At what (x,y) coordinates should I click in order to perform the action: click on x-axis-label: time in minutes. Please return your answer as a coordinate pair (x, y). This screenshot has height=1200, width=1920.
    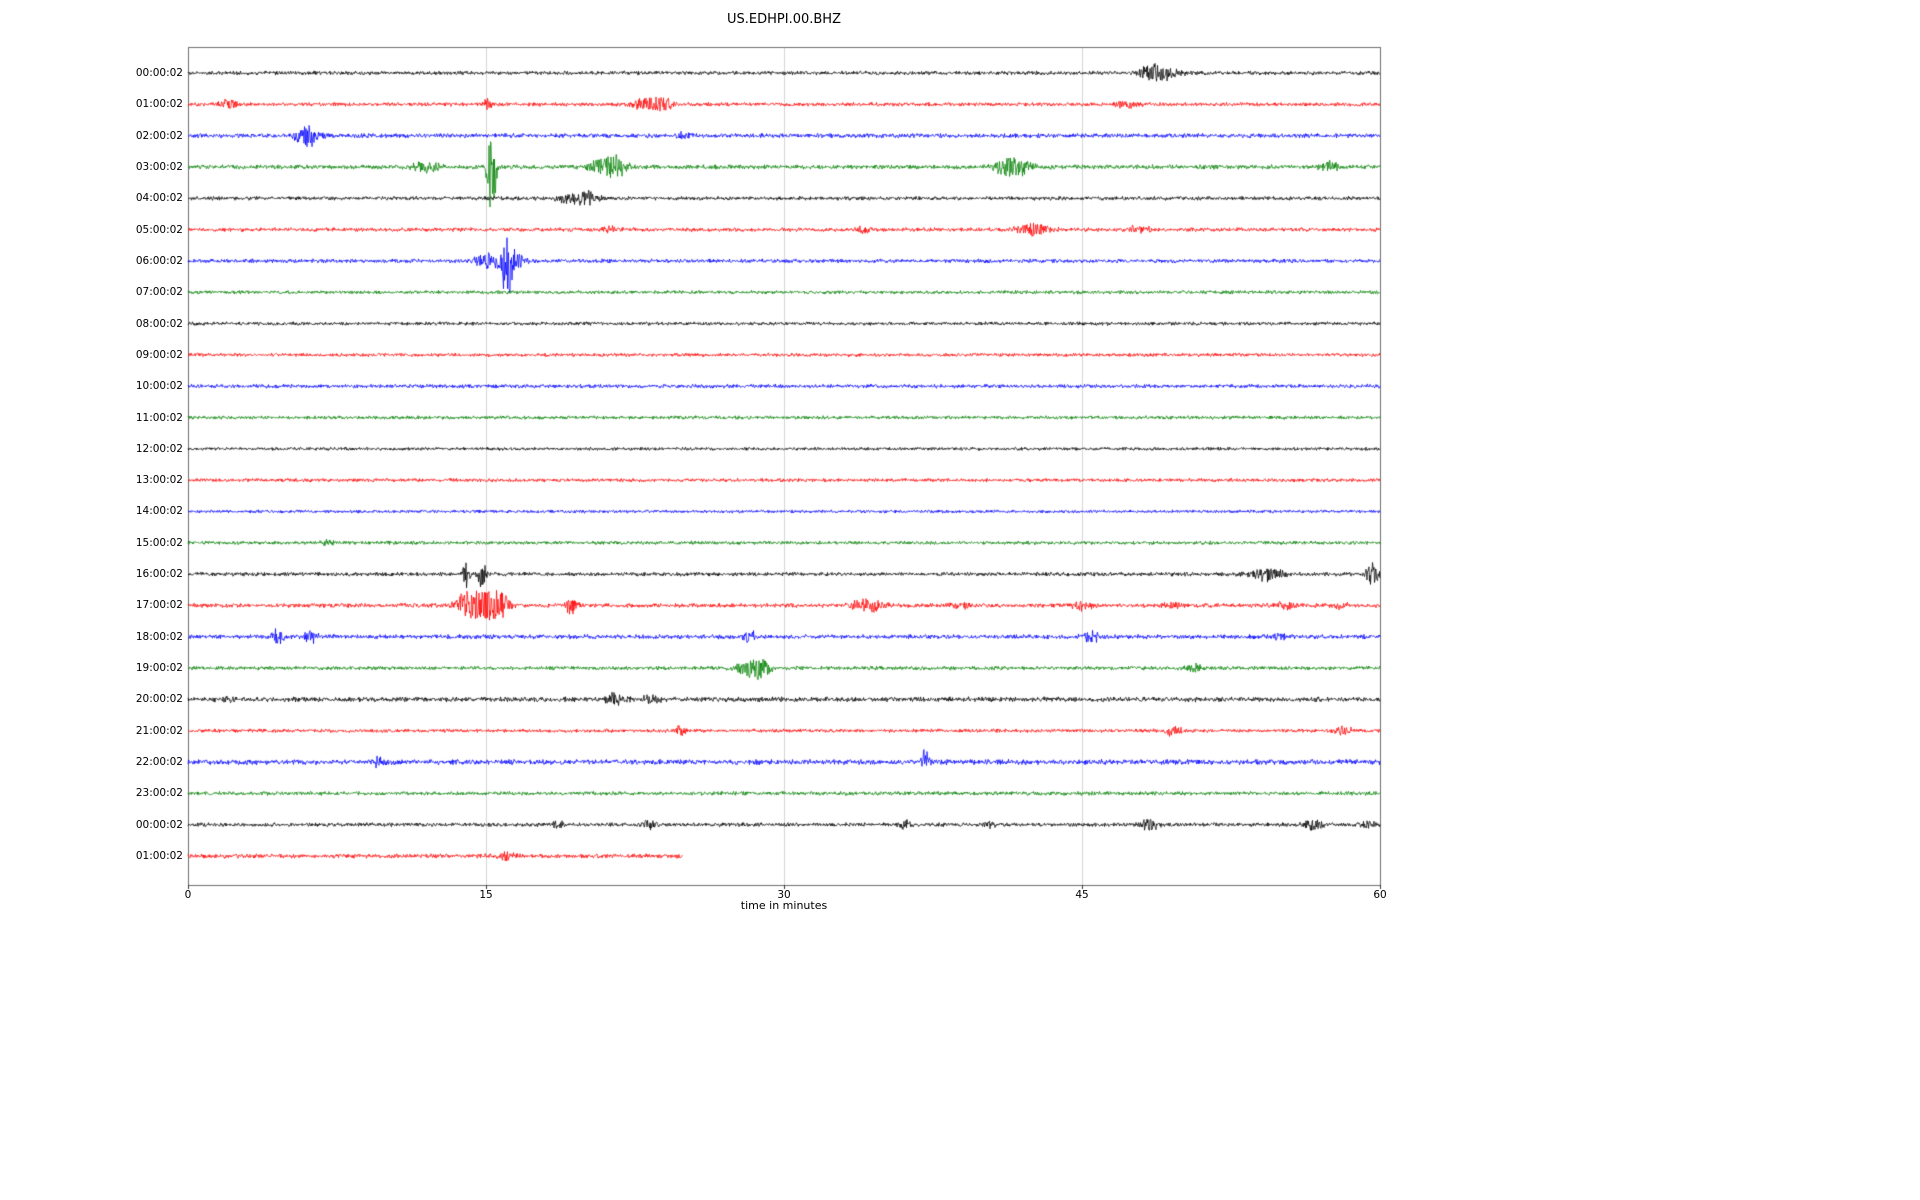
    Looking at the image, I should click on (784, 905).